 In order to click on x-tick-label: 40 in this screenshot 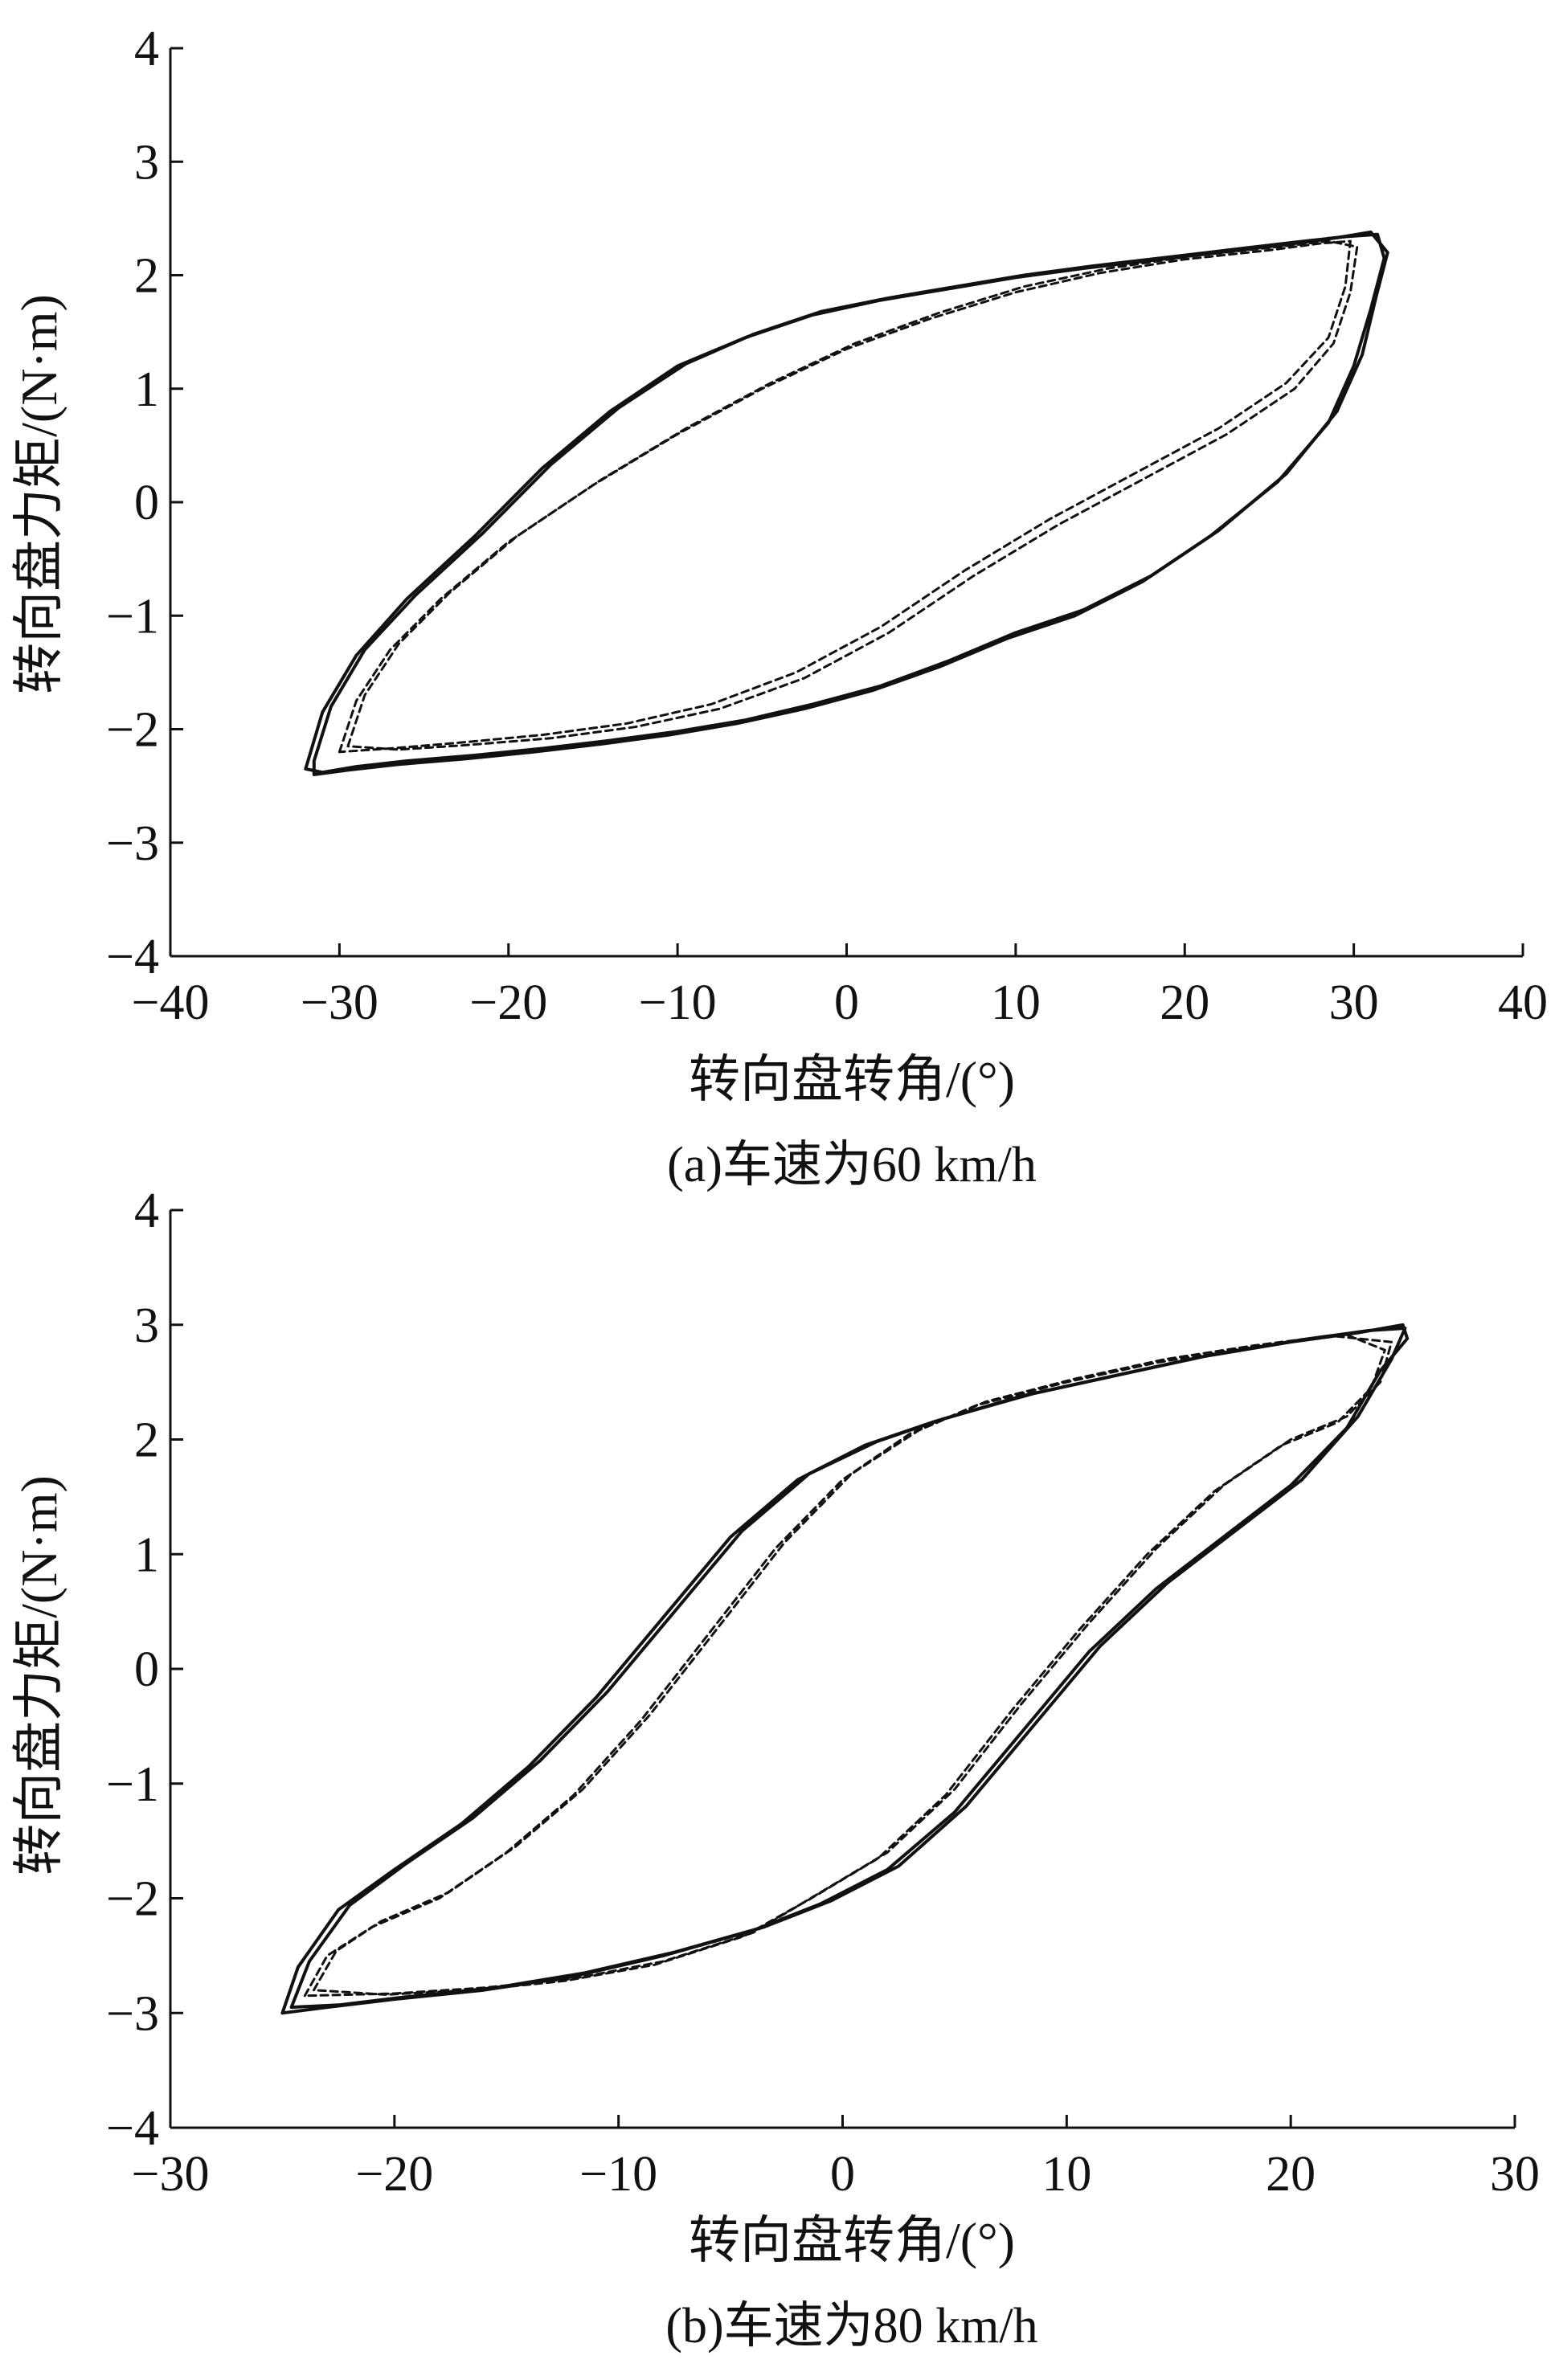, I will do `click(1523, 1002)`.